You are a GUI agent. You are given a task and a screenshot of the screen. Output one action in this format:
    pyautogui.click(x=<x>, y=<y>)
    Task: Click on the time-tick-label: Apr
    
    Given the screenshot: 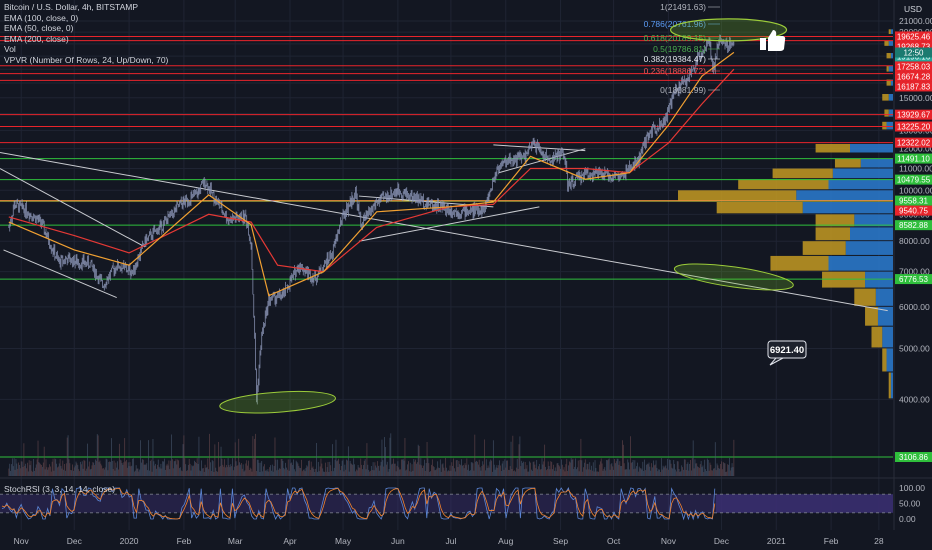 What is the action you would take?
    pyautogui.click(x=289, y=541)
    